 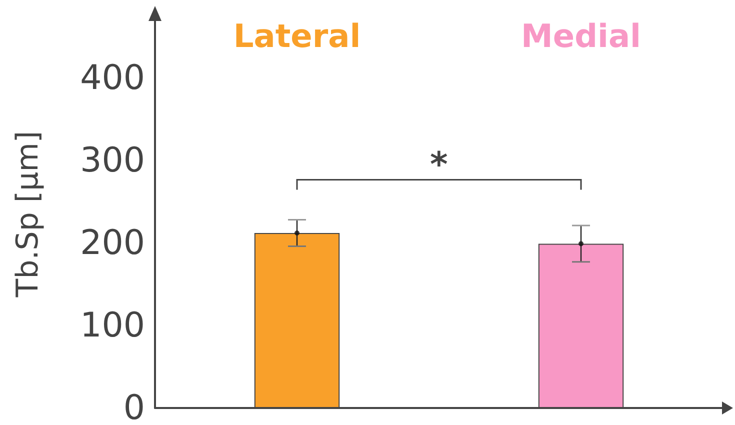 I want to click on x-tick-label: Lateral, so click(x=297, y=36).